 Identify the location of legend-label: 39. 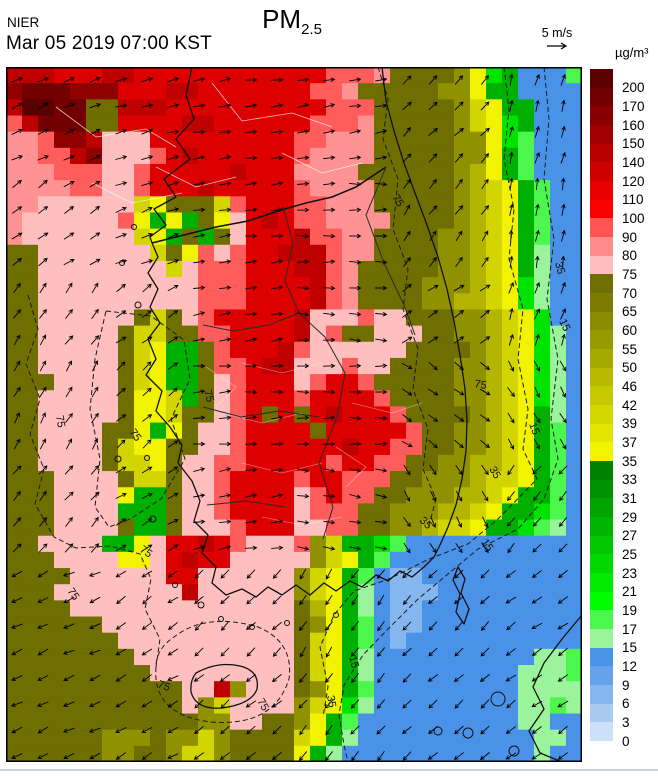
(630, 424).